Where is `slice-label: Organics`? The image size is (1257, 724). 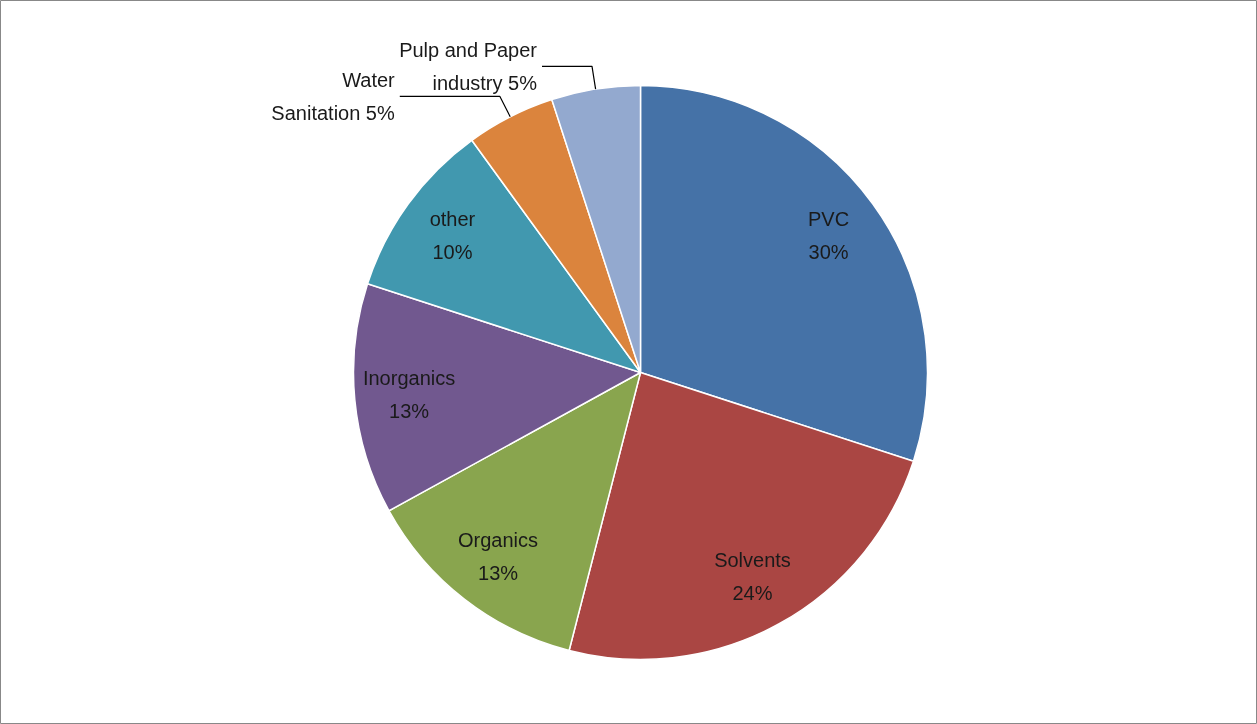
slice-label: Organics is located at coordinates (498, 539).